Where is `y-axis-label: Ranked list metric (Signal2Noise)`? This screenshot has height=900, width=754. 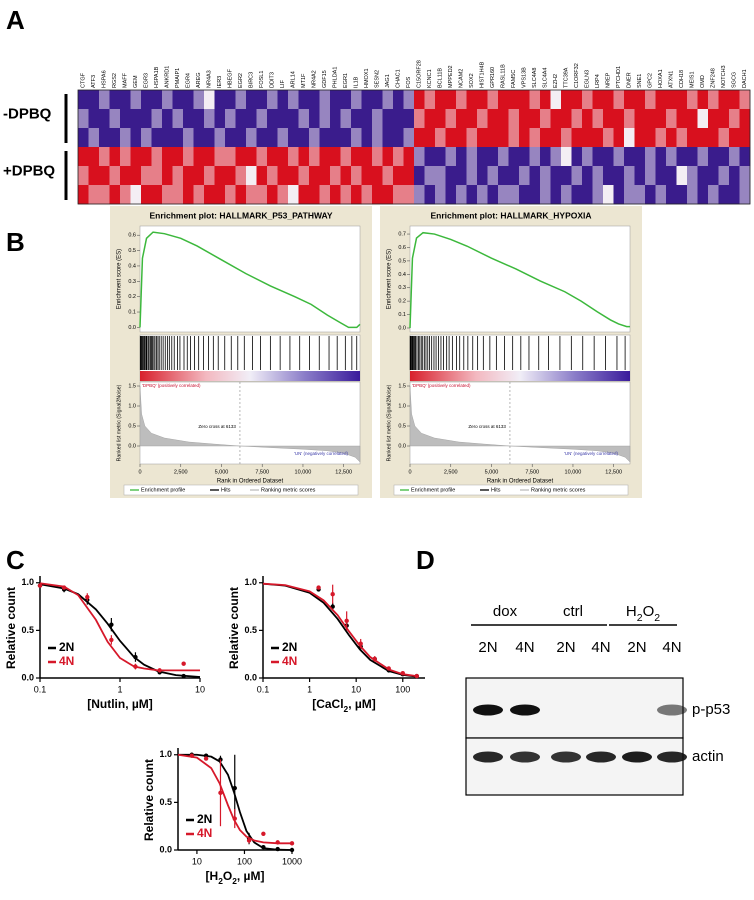 y-axis-label: Ranked list metric (Signal2Noise) is located at coordinates (389, 422).